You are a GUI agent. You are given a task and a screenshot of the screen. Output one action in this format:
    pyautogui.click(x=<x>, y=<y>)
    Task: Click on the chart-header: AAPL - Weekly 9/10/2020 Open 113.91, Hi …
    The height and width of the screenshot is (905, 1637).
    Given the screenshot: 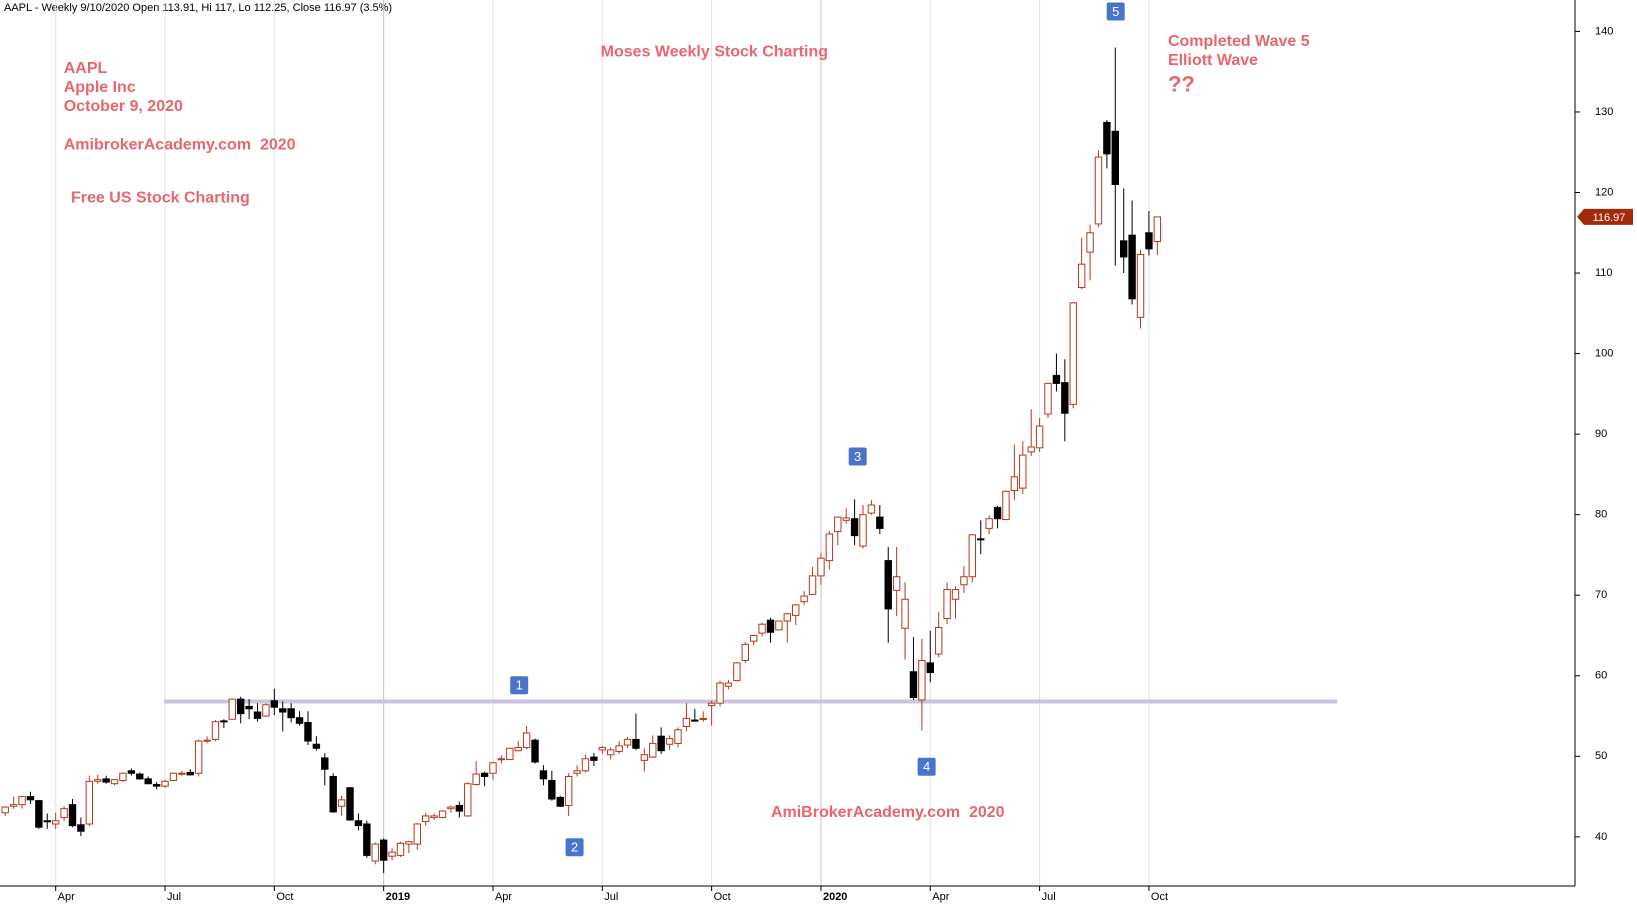 What is the action you would take?
    pyautogui.click(x=198, y=8)
    